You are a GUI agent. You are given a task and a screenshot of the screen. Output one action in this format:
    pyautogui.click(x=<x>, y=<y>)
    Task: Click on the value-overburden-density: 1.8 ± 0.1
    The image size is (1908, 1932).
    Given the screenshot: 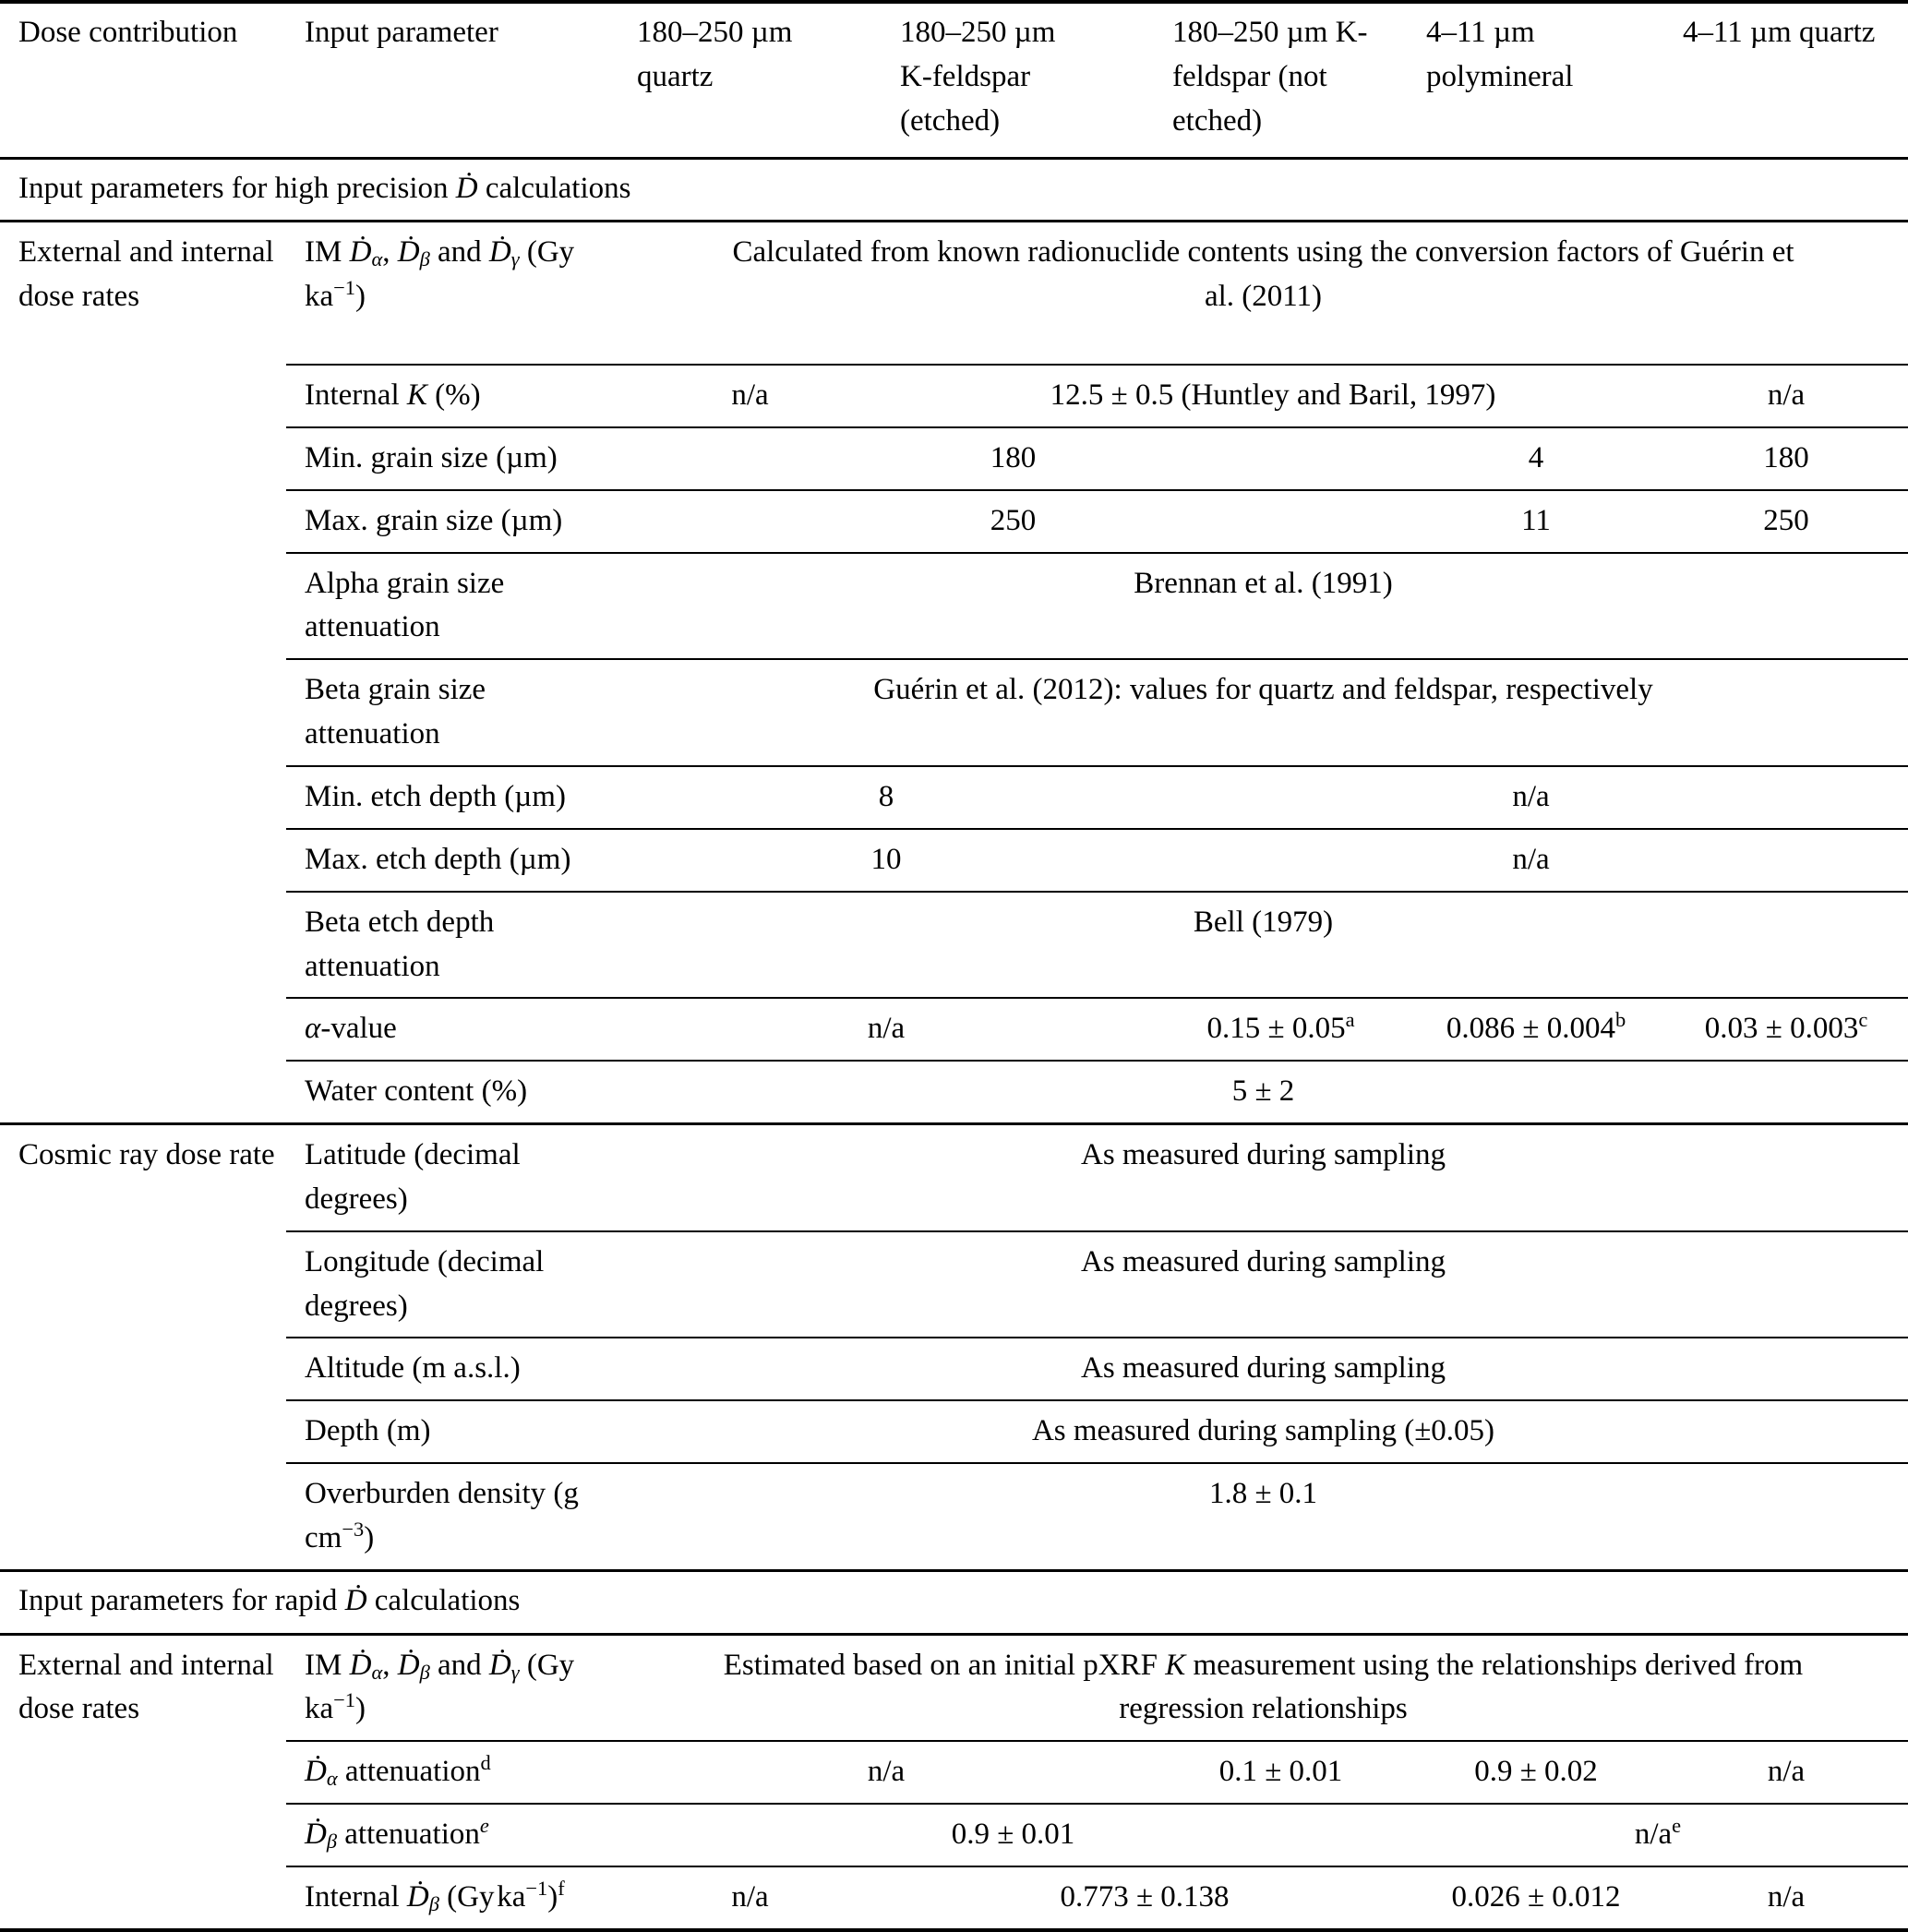 What is the action you would take?
    pyautogui.click(x=1263, y=1516)
    